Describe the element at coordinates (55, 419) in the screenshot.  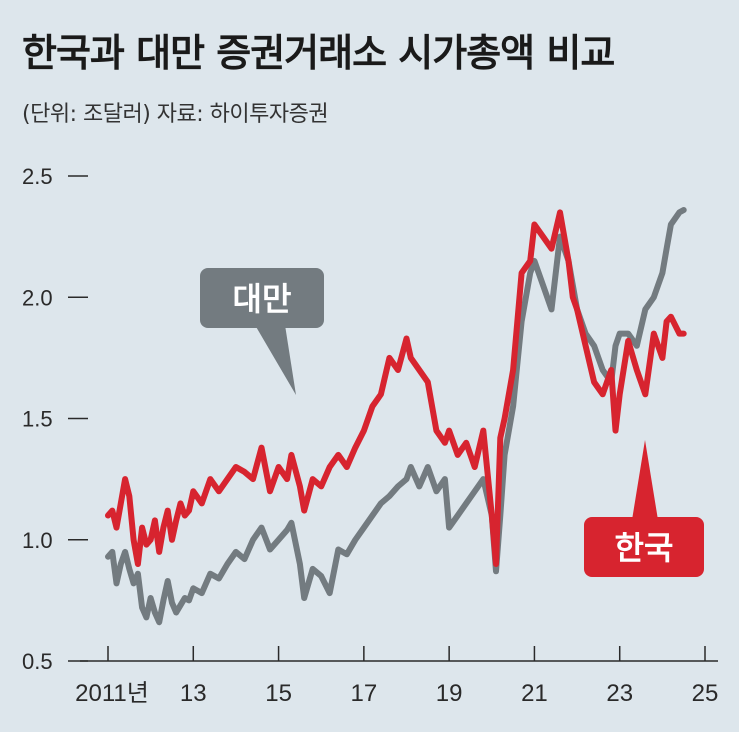
I see `y-axis-ticks: 0.5 1.0 1.5 2.0 2.5` at that location.